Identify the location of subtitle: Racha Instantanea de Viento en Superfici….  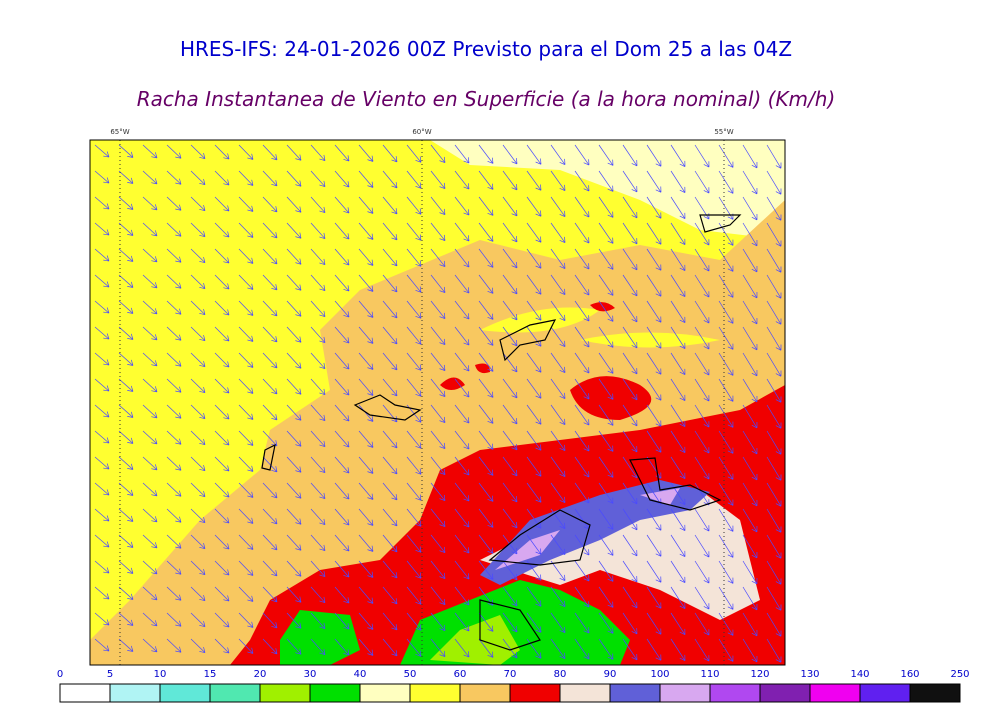
(486, 99).